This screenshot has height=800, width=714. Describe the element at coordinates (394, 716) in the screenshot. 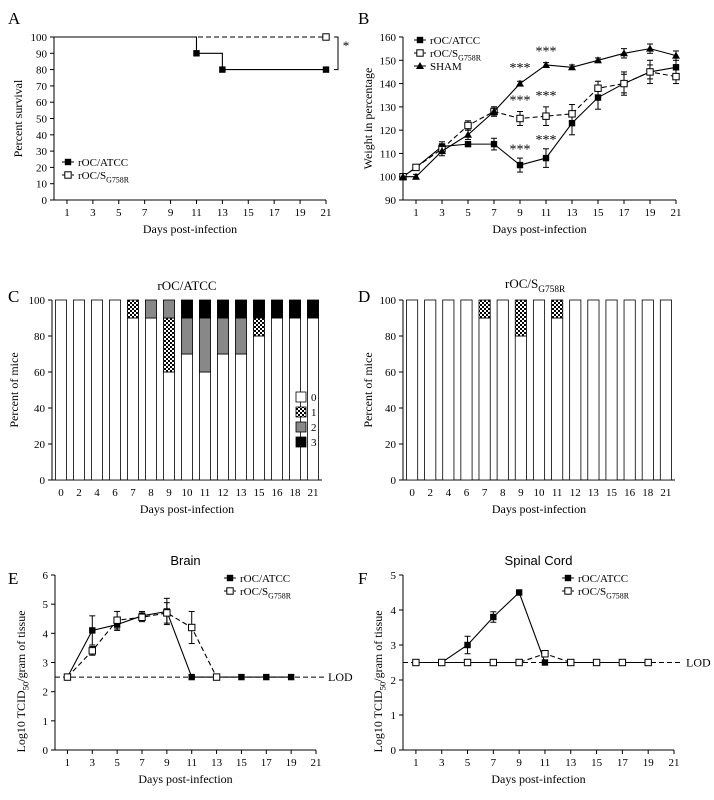

I see `y-tick-label: 1` at that location.